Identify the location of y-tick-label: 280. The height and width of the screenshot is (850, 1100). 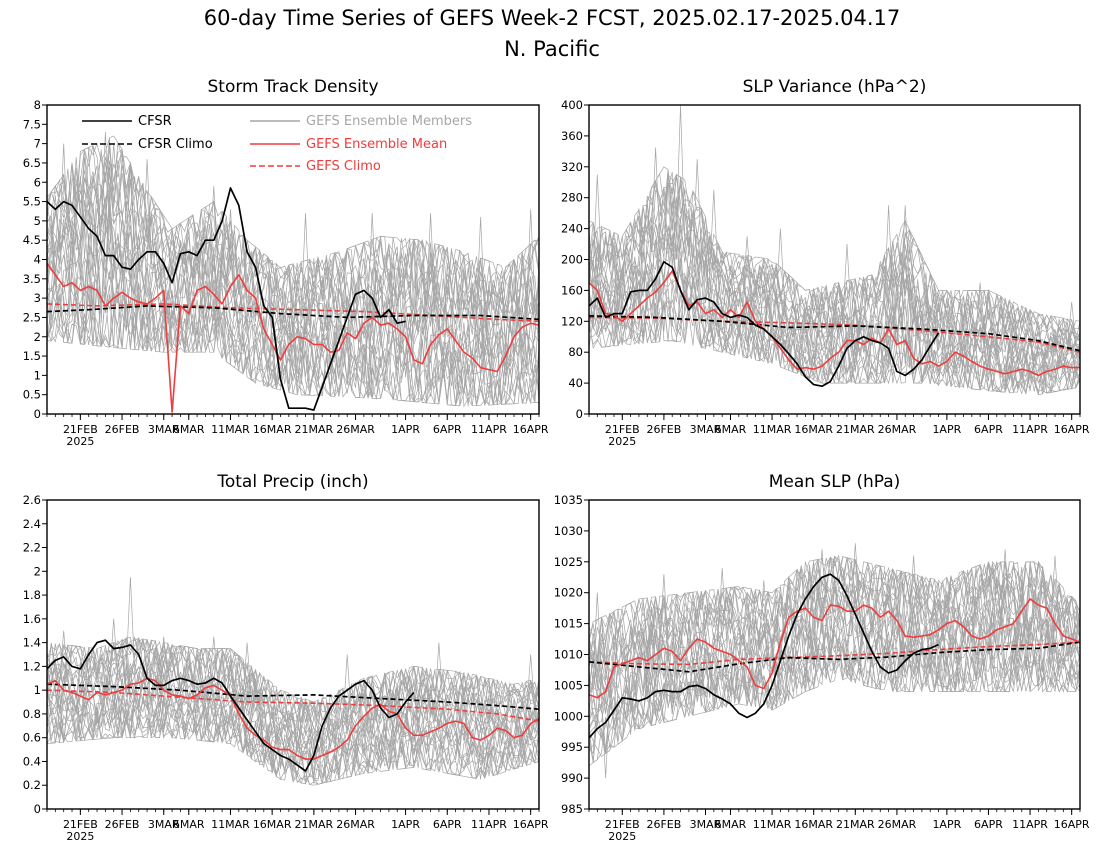
(572, 198).